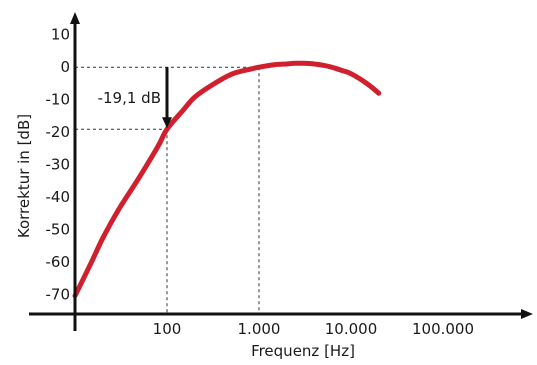  I want to click on x-tick-label: 100.000, so click(443, 329).